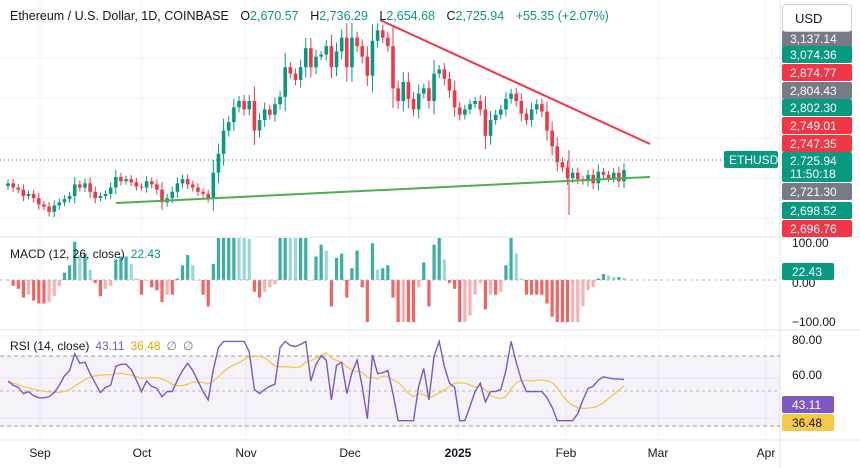 This screenshot has height=468, width=860. What do you see at coordinates (402, 453) in the screenshot?
I see `time-axis: Sep Oct Nov Dec 2025 Feb Mar Apr` at bounding box center [402, 453].